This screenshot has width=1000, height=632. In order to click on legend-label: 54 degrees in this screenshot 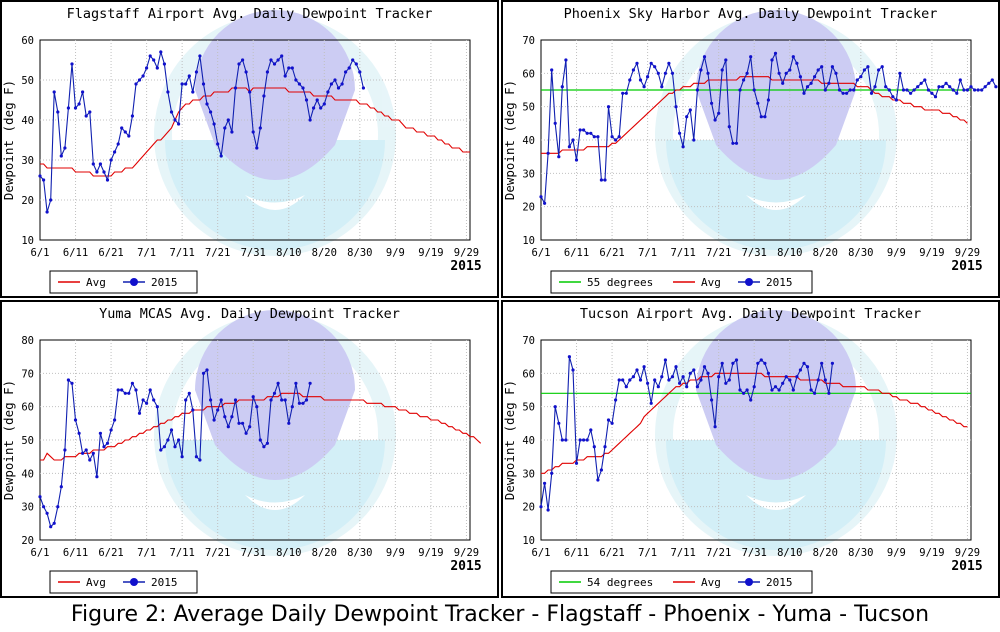, I will do `click(620, 582)`.